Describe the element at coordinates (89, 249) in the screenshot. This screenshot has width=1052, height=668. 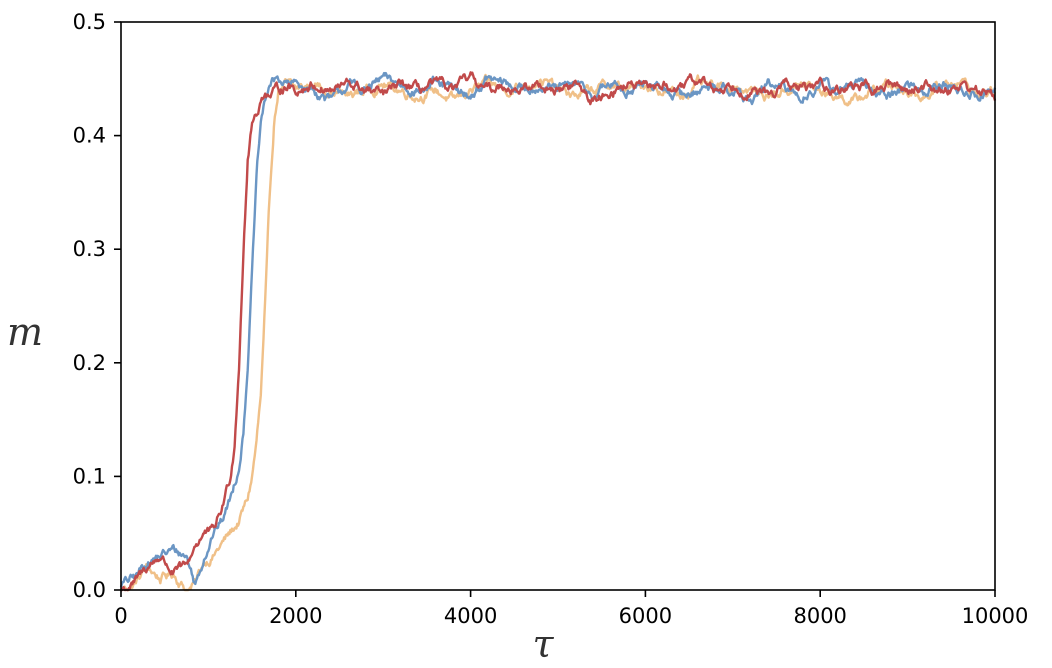
I see `y-tick-label: 0.3` at that location.